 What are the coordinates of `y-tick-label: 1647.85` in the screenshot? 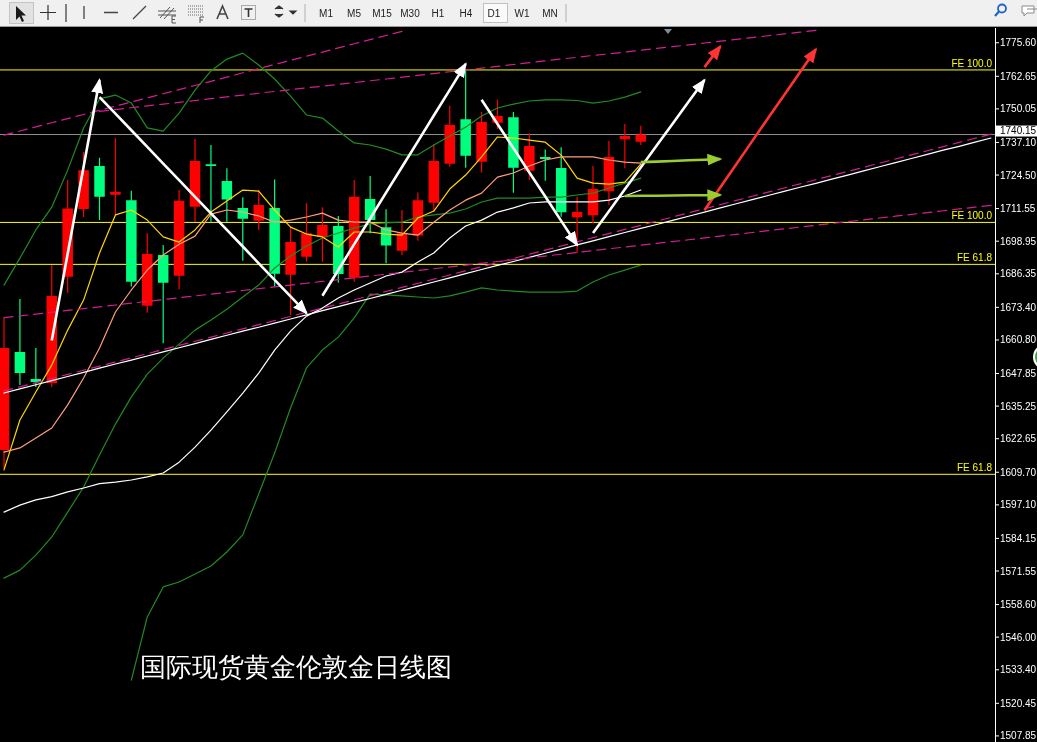 It's located at (1018, 373).